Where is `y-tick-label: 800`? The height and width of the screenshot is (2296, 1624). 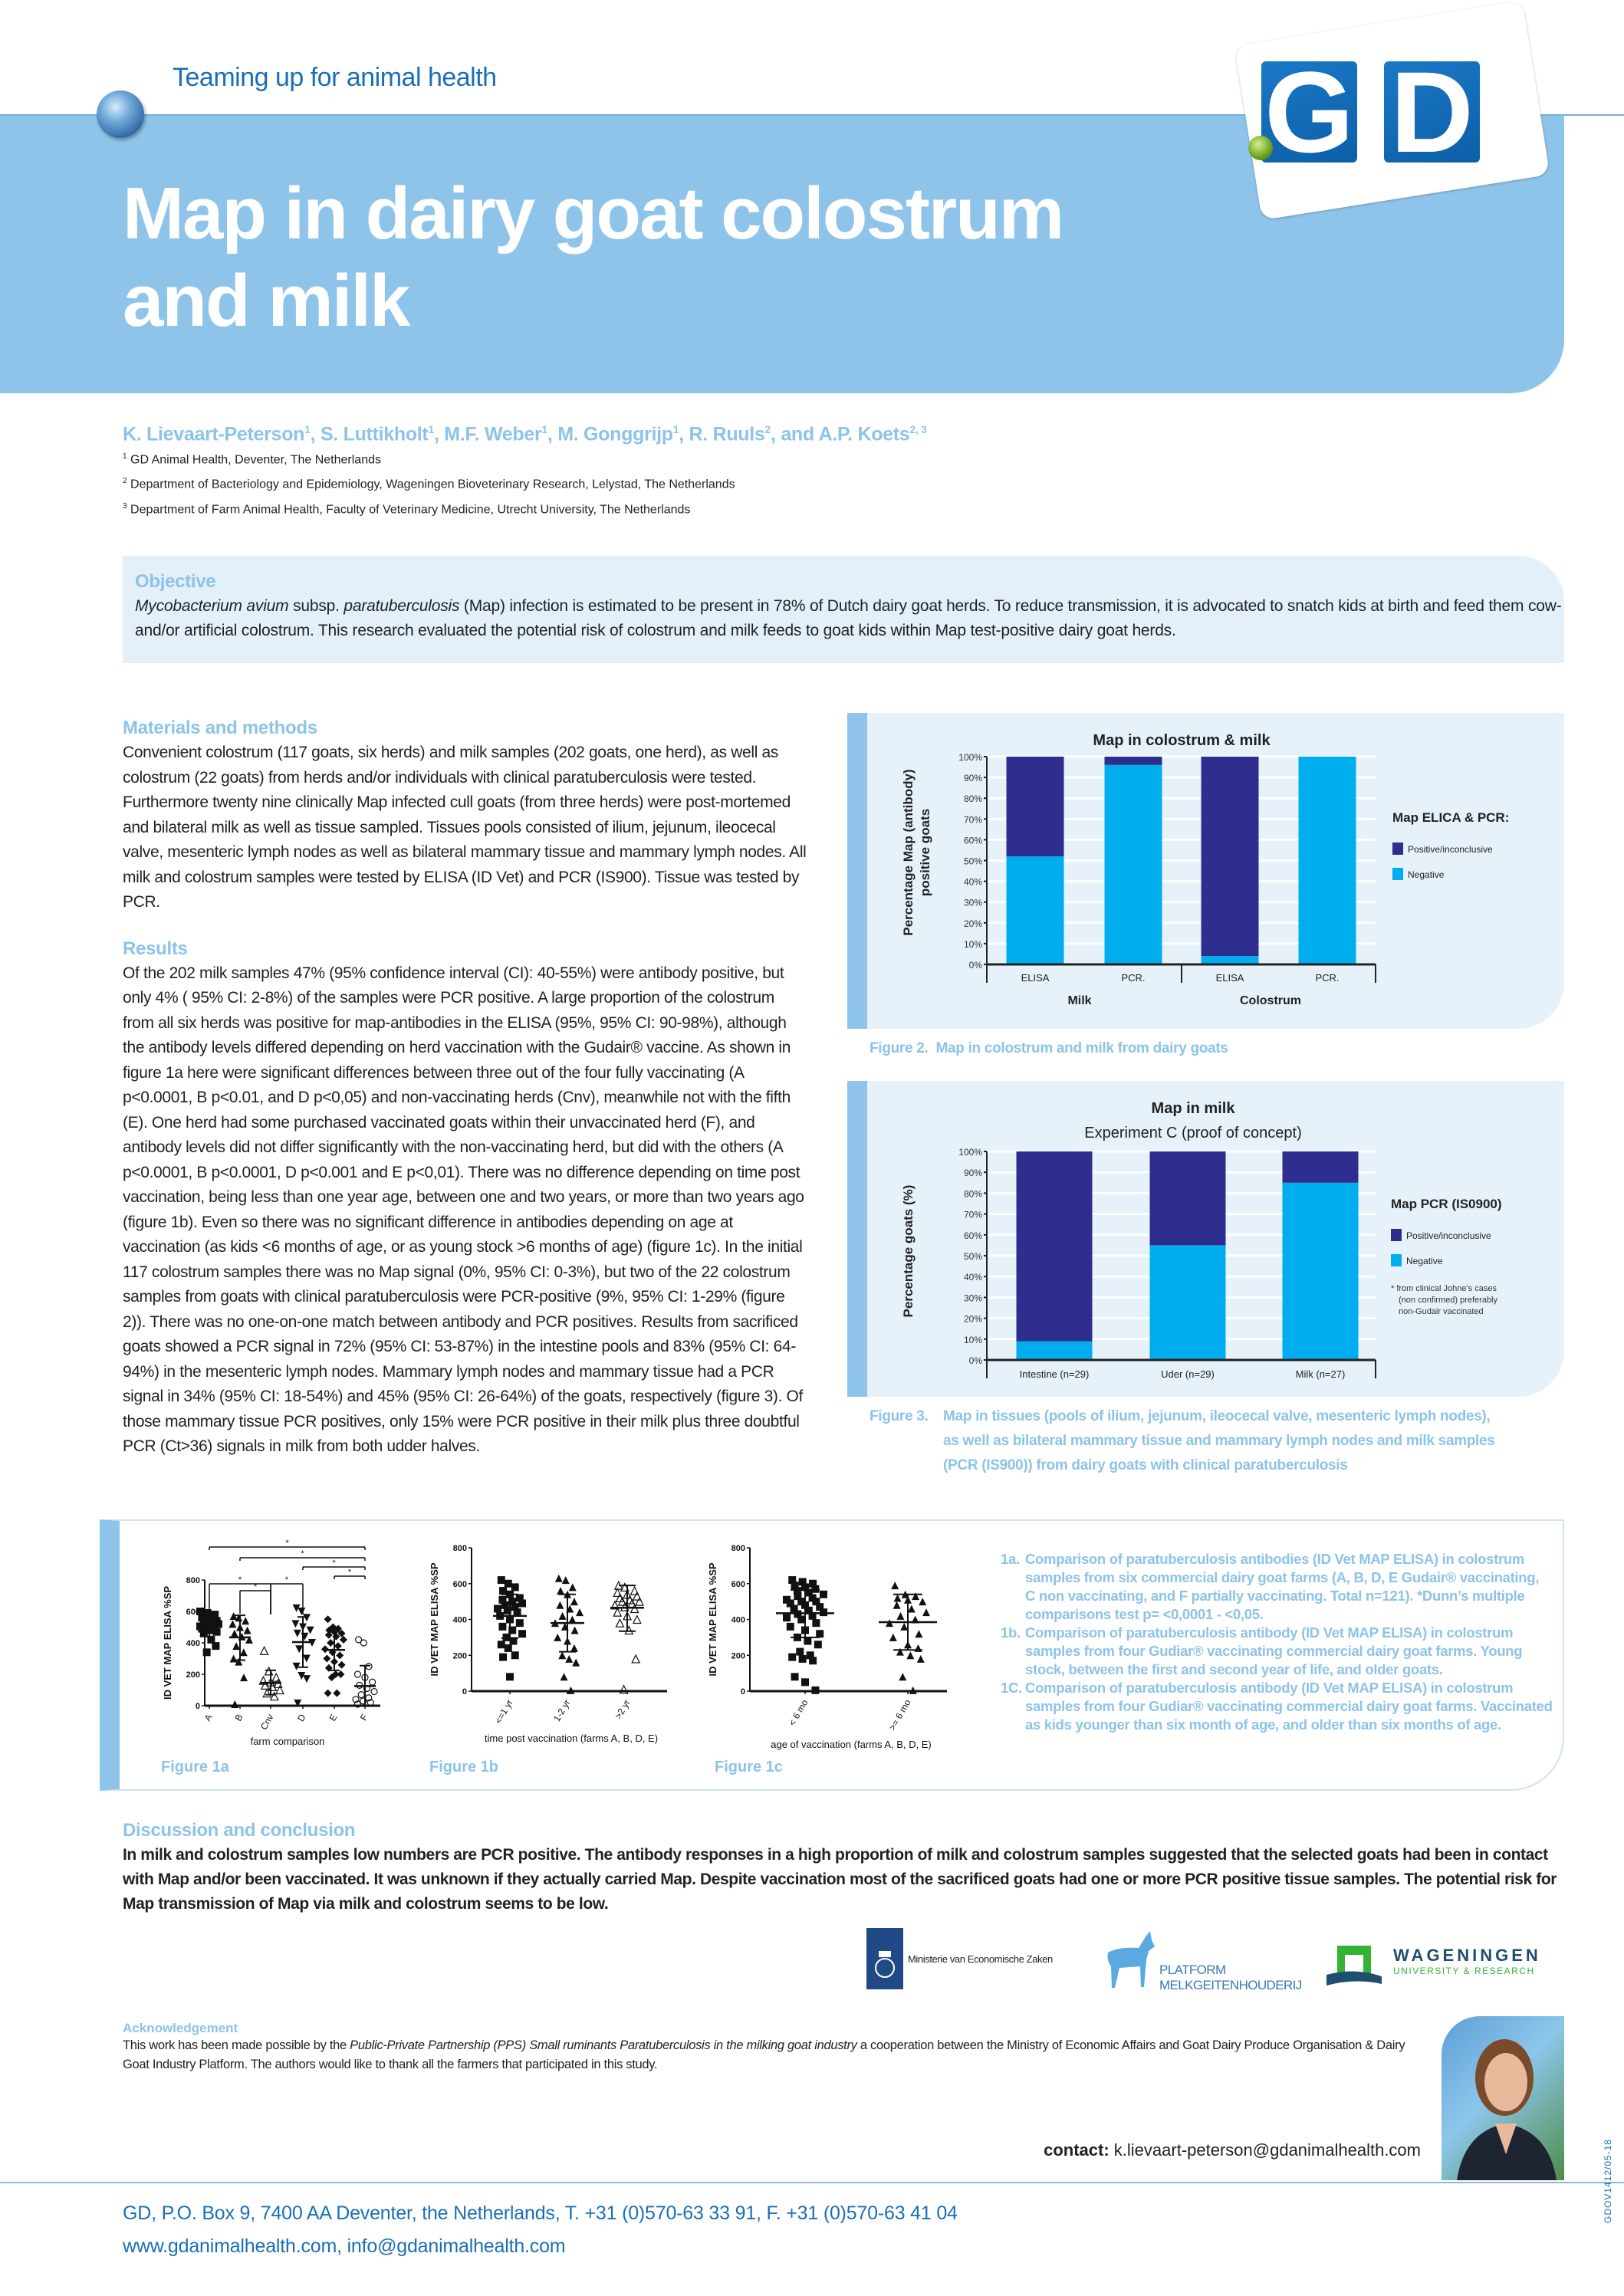
y-tick-label: 800 is located at coordinates (460, 1548).